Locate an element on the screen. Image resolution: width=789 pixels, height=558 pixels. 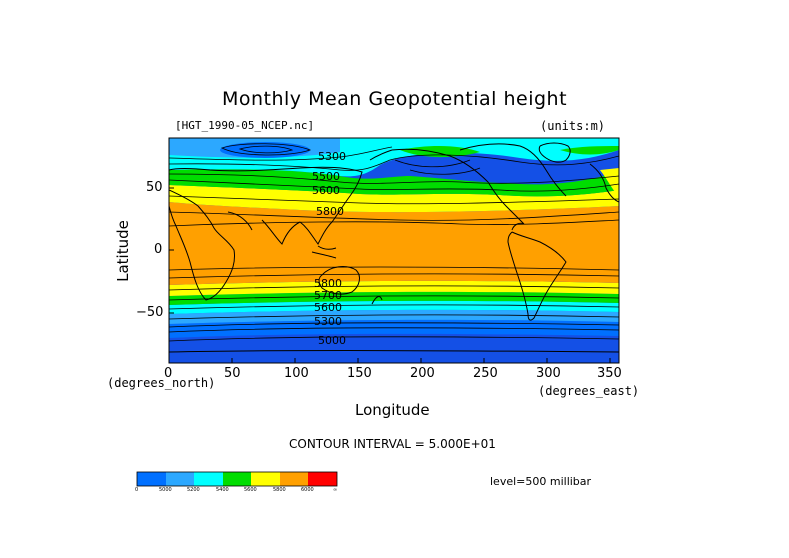
contour-label: 5500 is located at coordinates (326, 176).